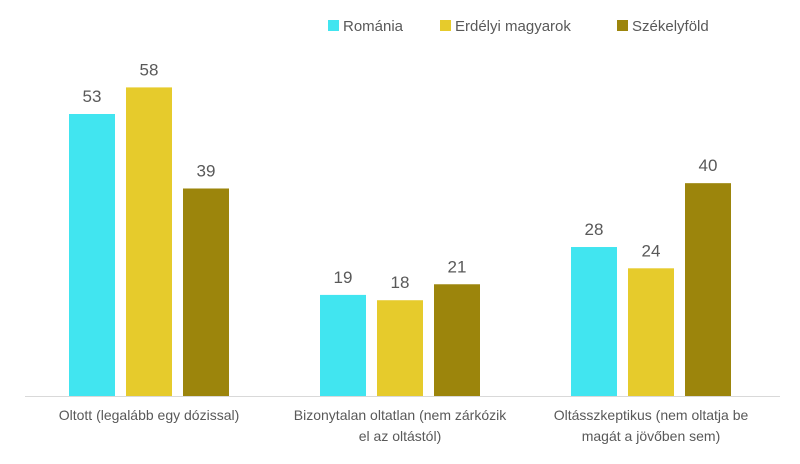  I want to click on x-tick-label: Bizonytalan oltatlan (nem zárkózik, so click(400, 415).